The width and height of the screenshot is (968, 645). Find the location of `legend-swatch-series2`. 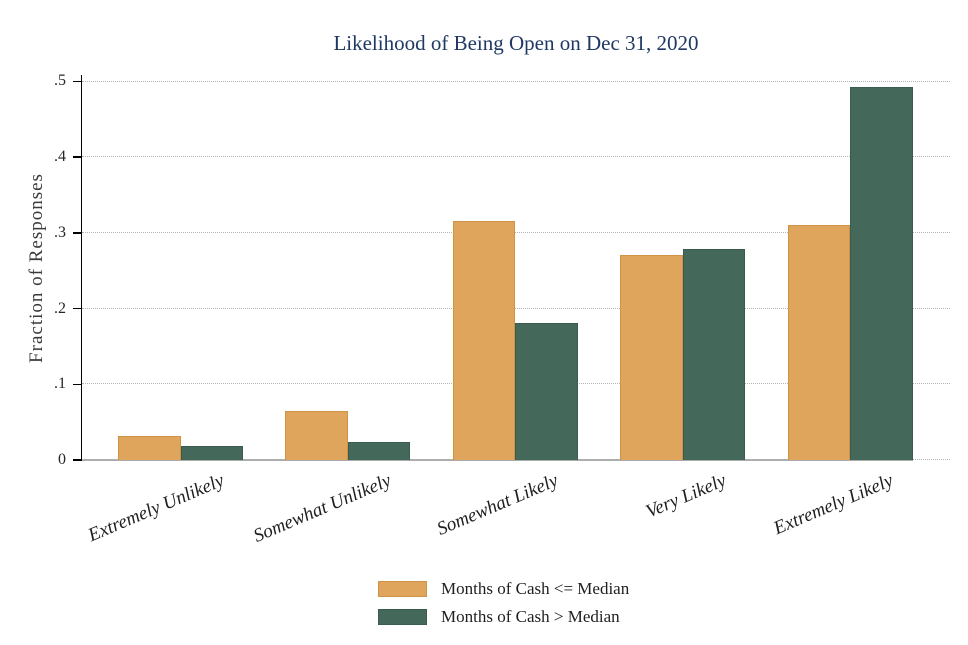

legend-swatch-series2 is located at coordinates (402, 616).